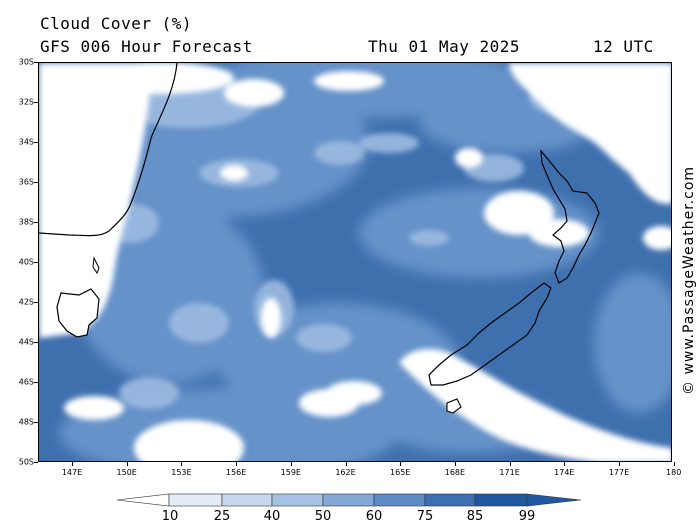 The image size is (700, 525). I want to click on lon-label-150e: 150E, so click(126, 472).